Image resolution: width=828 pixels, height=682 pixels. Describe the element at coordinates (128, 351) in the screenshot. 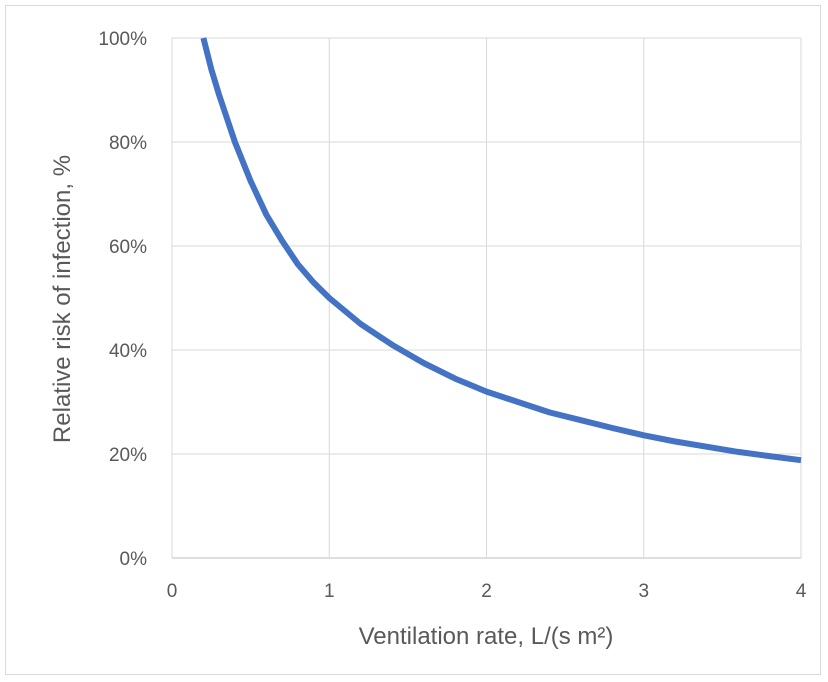

I see `y-tick-label: 40%` at that location.